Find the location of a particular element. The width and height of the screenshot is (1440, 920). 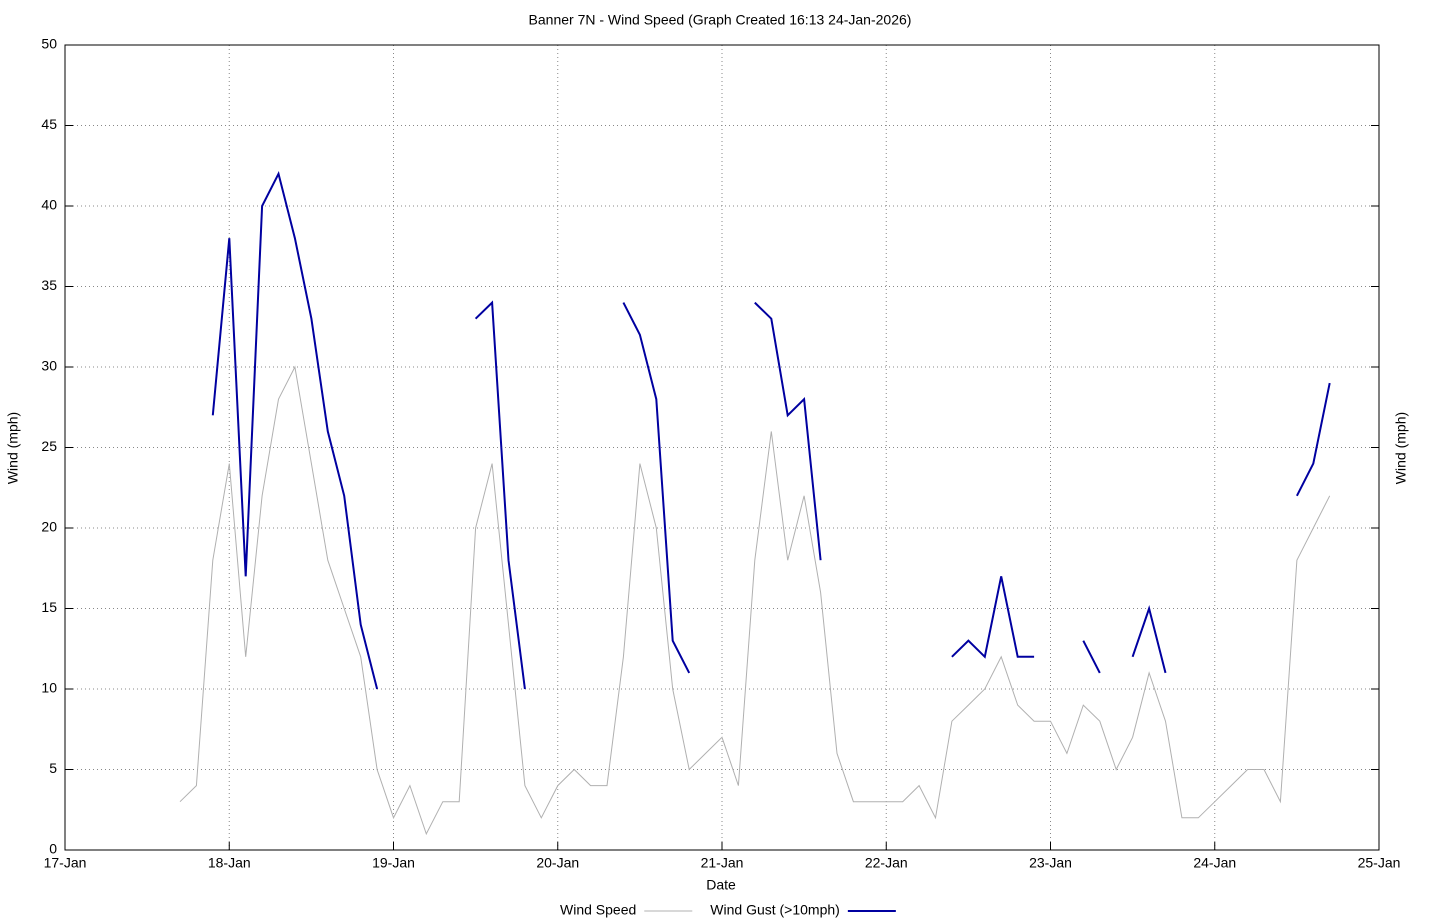

x-axis-label: Date is located at coordinates (721, 885).